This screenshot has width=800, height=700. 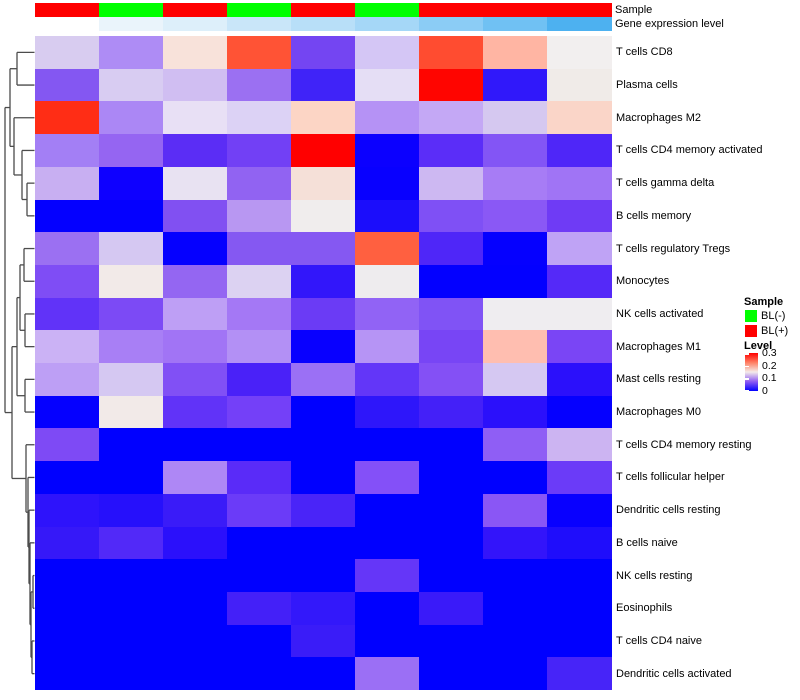 I want to click on row-label: Macrophages M1, so click(x=658, y=346).